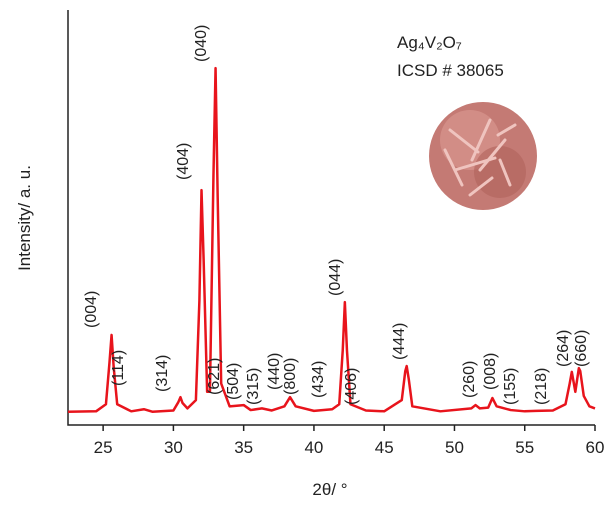  Describe the element at coordinates (483, 156) in the screenshot. I see `inset-image` at that location.